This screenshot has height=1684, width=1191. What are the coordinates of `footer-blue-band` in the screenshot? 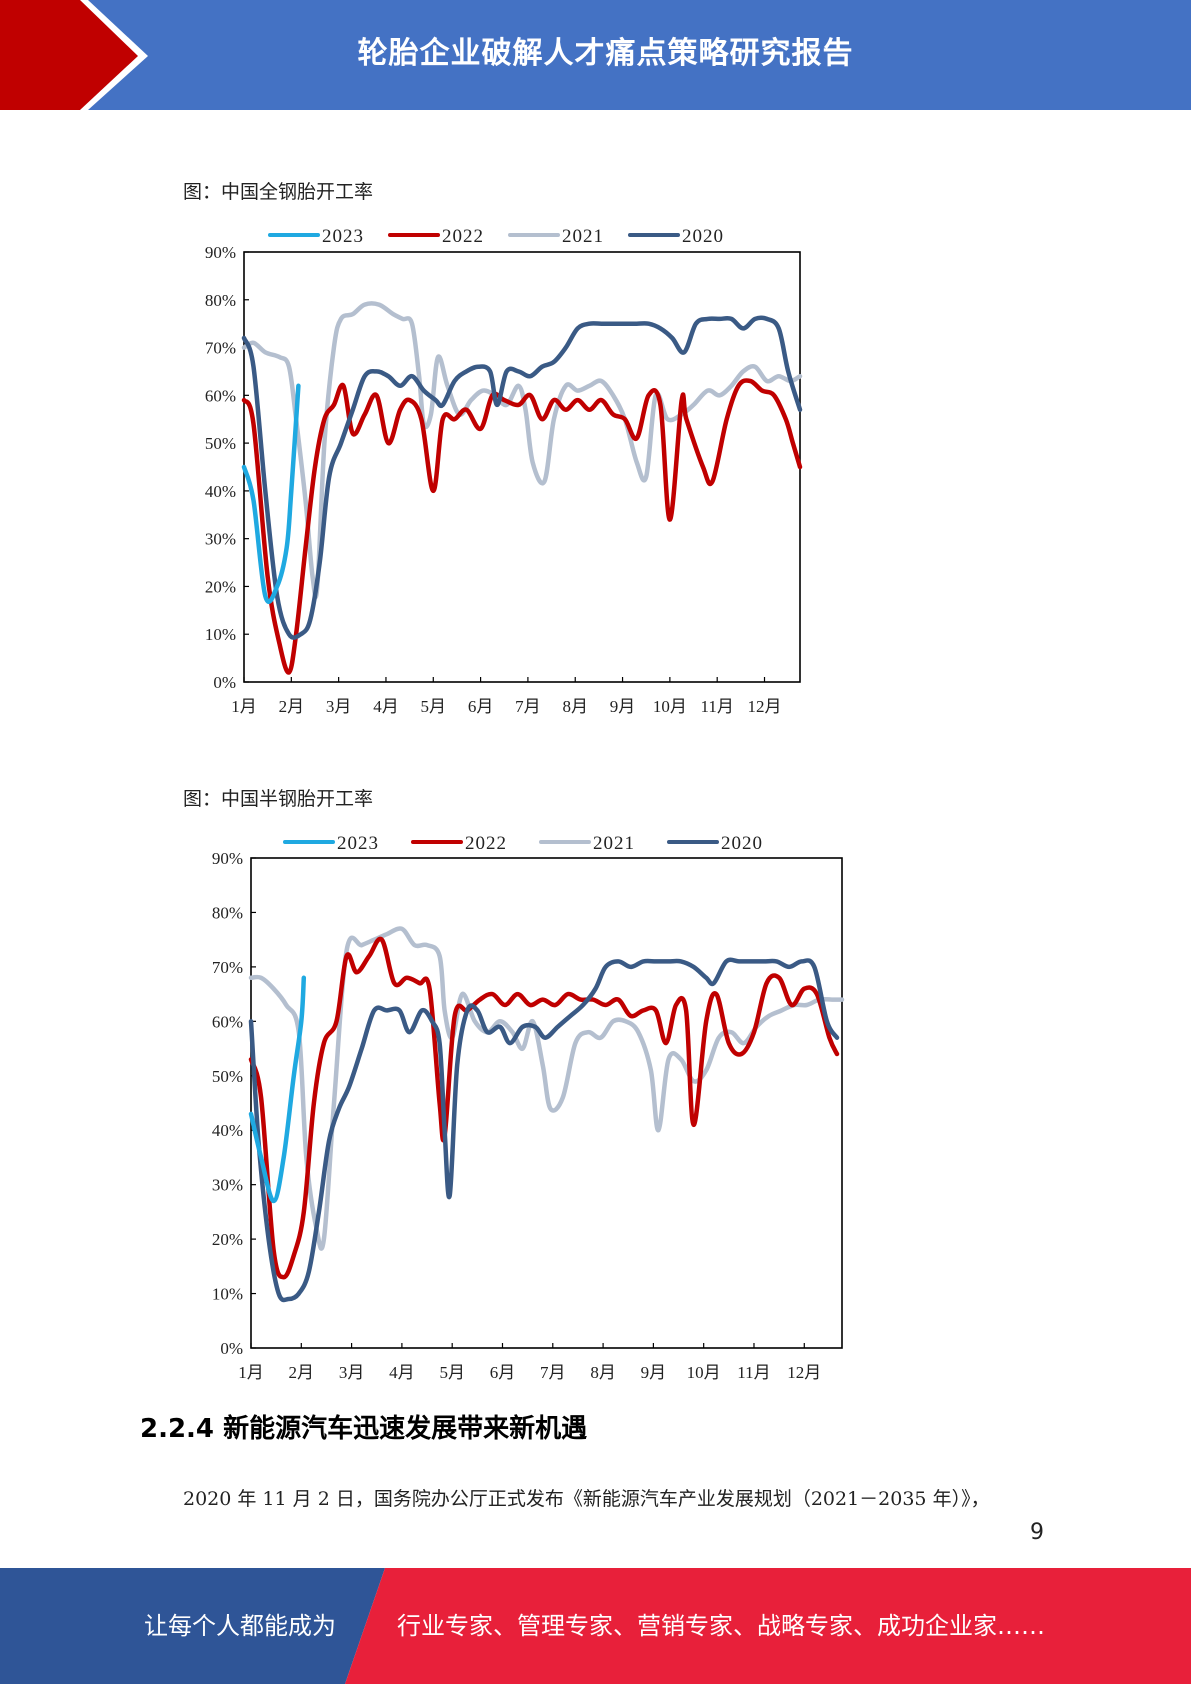 It's located at (192, 1626).